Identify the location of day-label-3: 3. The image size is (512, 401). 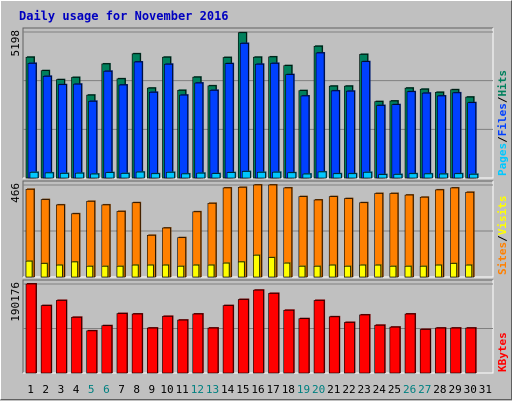
(61, 389).